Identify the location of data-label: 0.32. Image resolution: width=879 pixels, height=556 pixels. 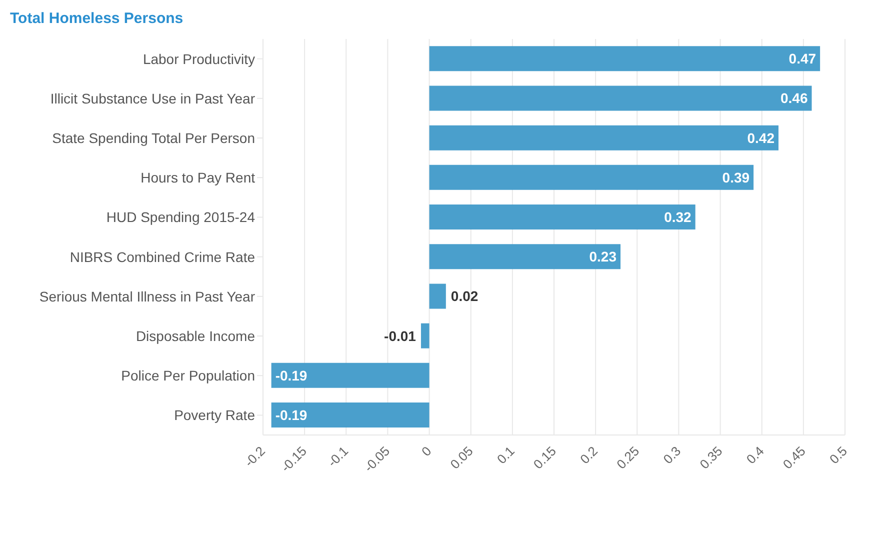
(678, 217).